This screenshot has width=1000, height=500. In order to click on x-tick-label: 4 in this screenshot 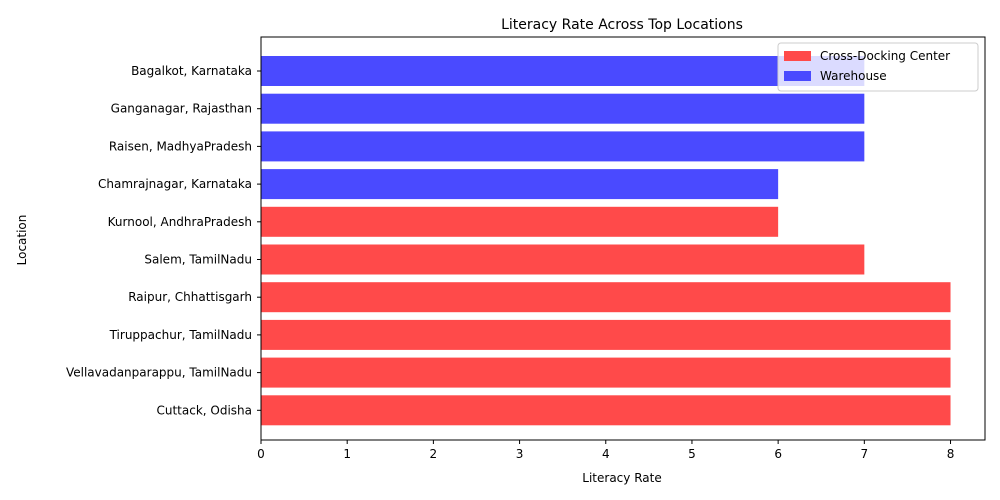, I will do `click(606, 454)`.